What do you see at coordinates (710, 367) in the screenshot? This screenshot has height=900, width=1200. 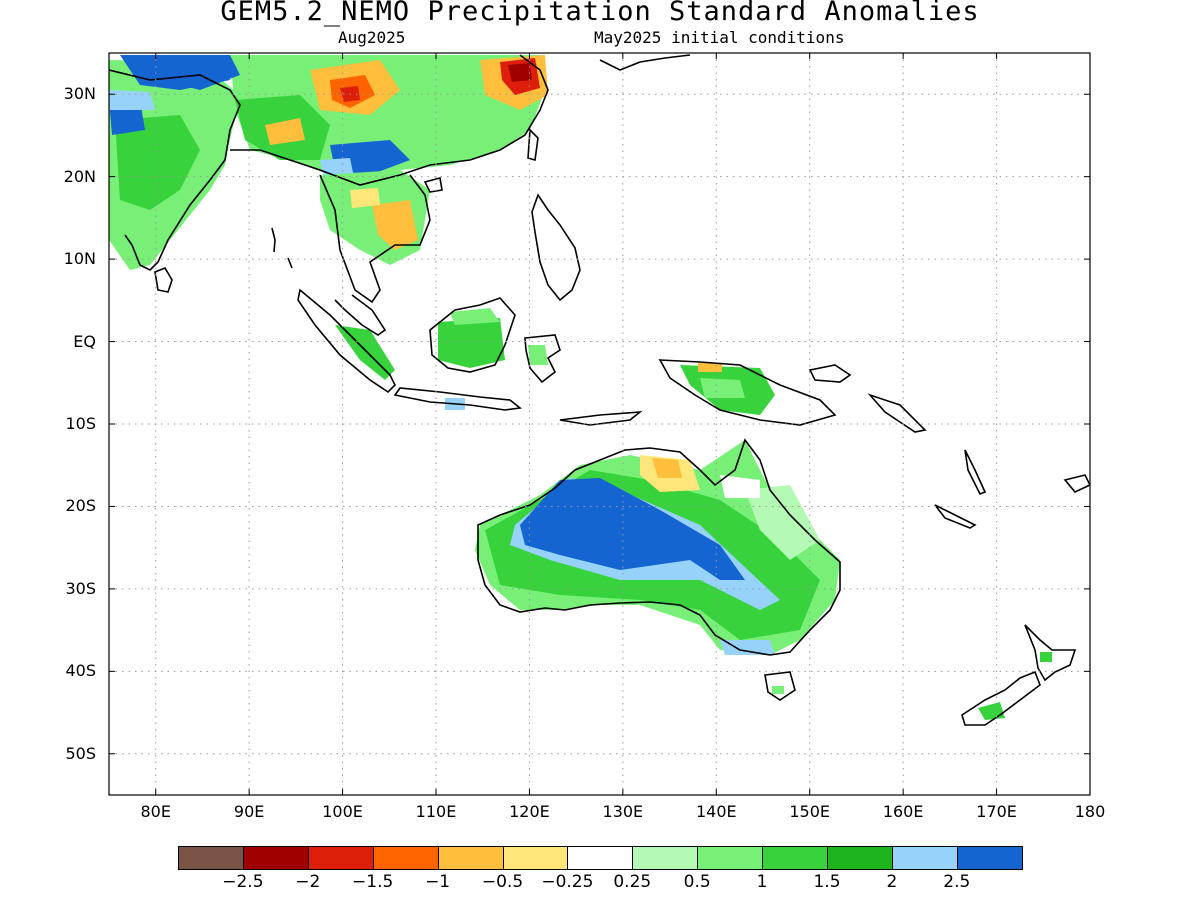 I see `anomaly-region-new-guinea-dry` at bounding box center [710, 367].